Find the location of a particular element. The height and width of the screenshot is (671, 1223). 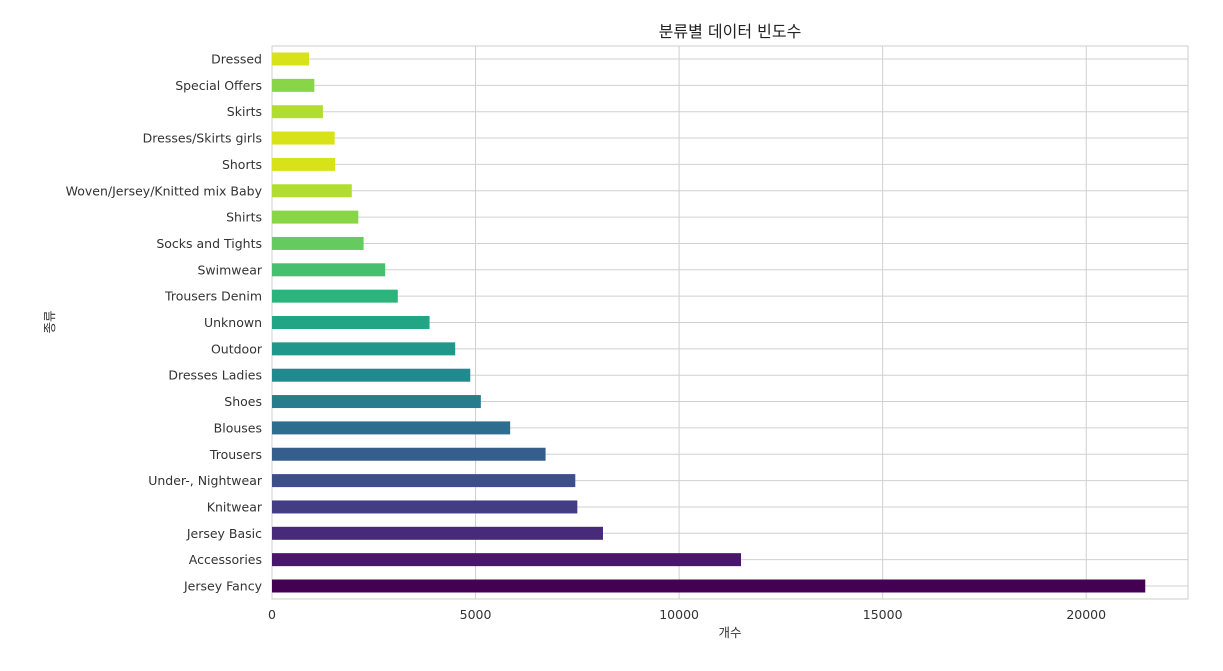

y-tick-label: Swimwear is located at coordinates (229, 269).